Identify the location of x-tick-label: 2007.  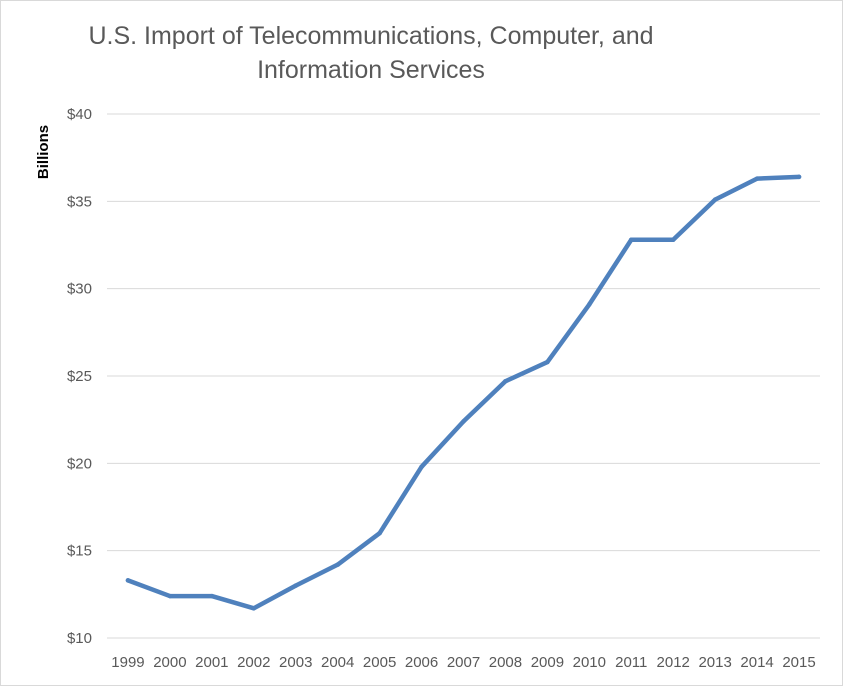
(463, 662).